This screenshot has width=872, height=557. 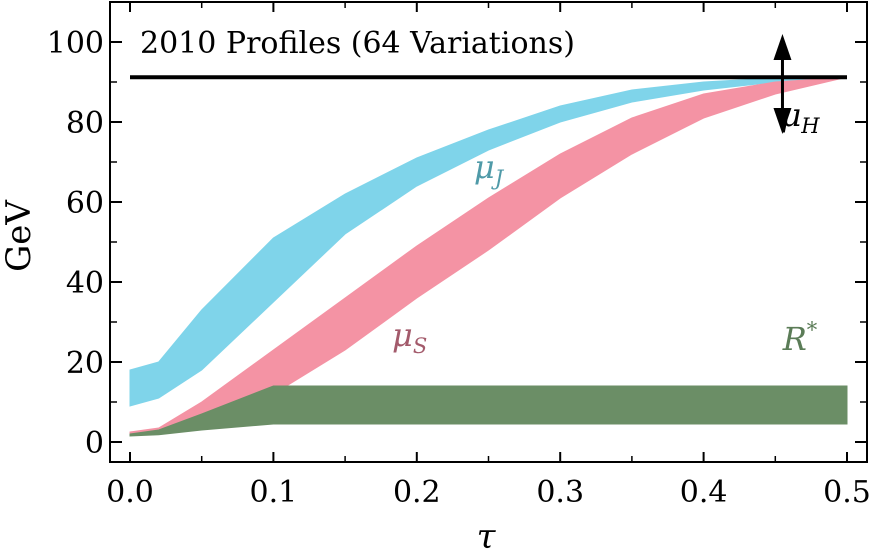 I want to click on y-tick-label: 0, so click(x=94, y=443).